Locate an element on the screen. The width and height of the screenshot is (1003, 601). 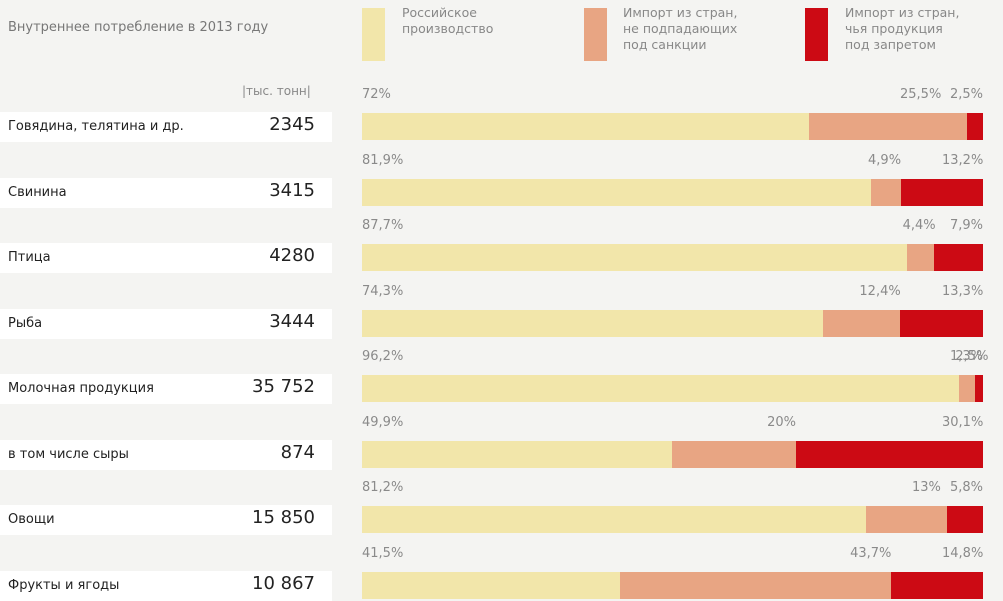
bar-percent-label: 5,8% is located at coordinates (967, 487).